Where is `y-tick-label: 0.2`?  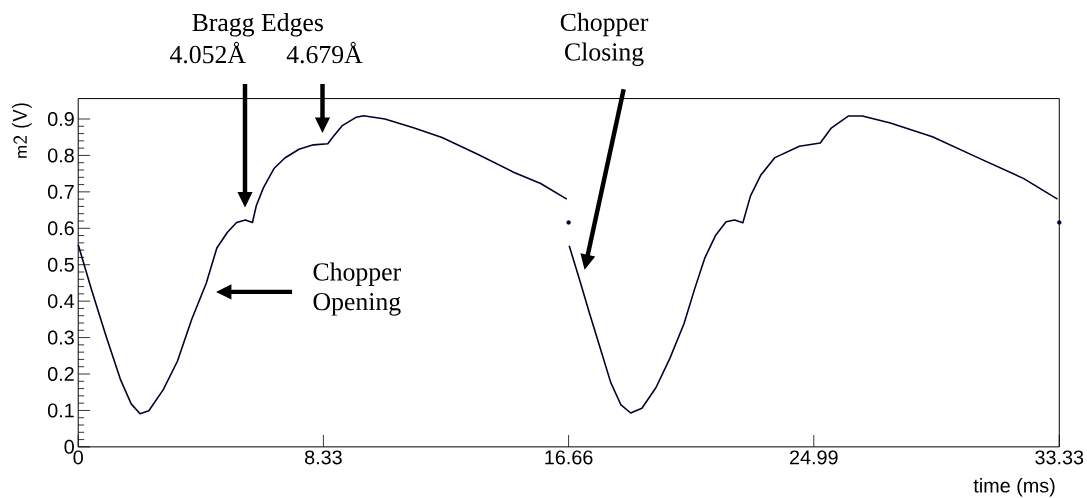
y-tick-label: 0.2 is located at coordinates (60, 374).